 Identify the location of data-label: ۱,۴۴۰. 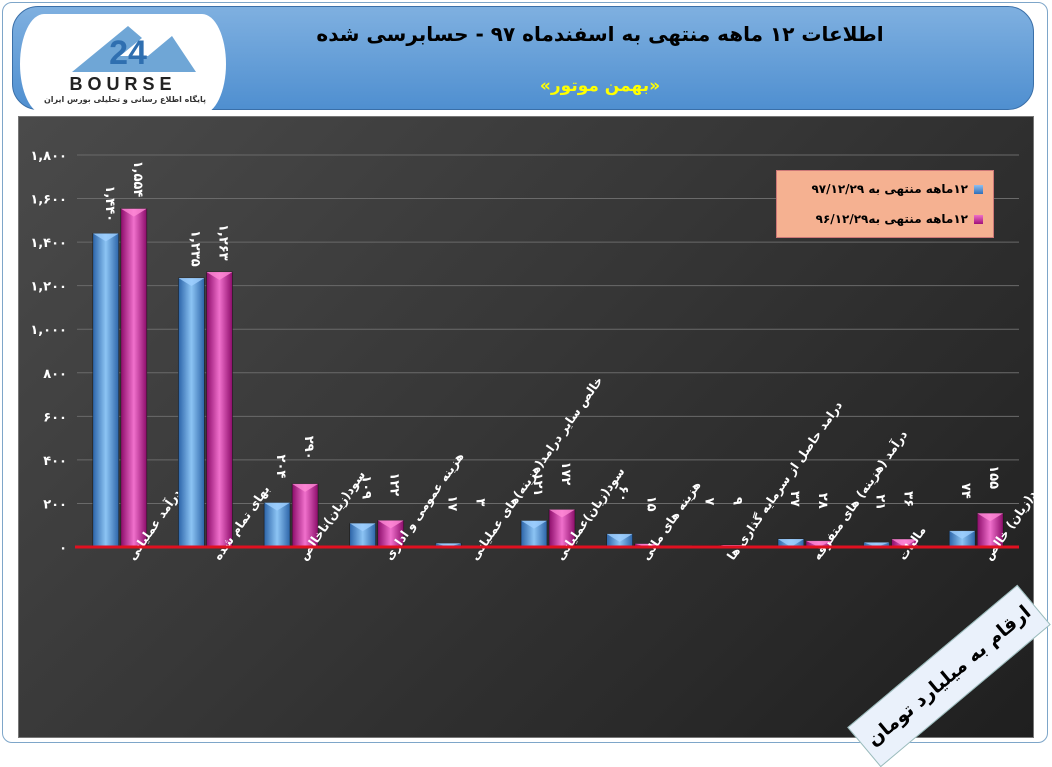
(109, 203).